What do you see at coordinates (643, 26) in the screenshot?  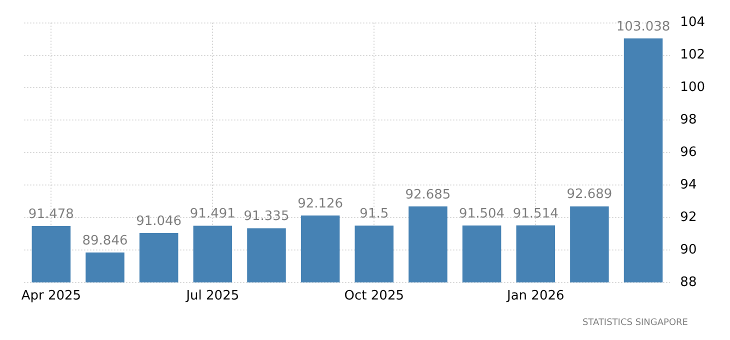 I see `data-label: 103.038` at bounding box center [643, 26].